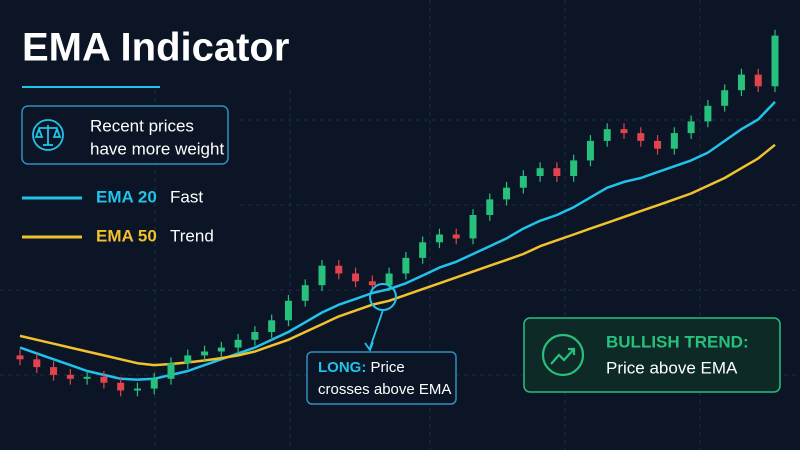 The height and width of the screenshot is (450, 800). I want to click on annotation-text: LONG: Price, so click(361, 367).